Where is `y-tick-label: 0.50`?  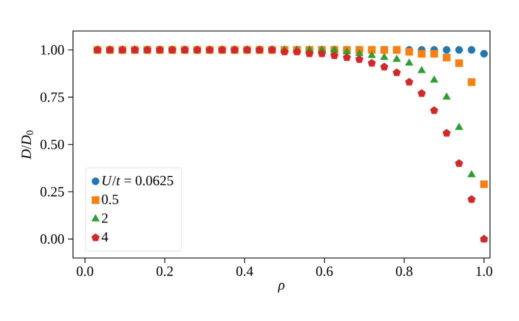 y-tick-label: 0.50 is located at coordinates (52, 145).